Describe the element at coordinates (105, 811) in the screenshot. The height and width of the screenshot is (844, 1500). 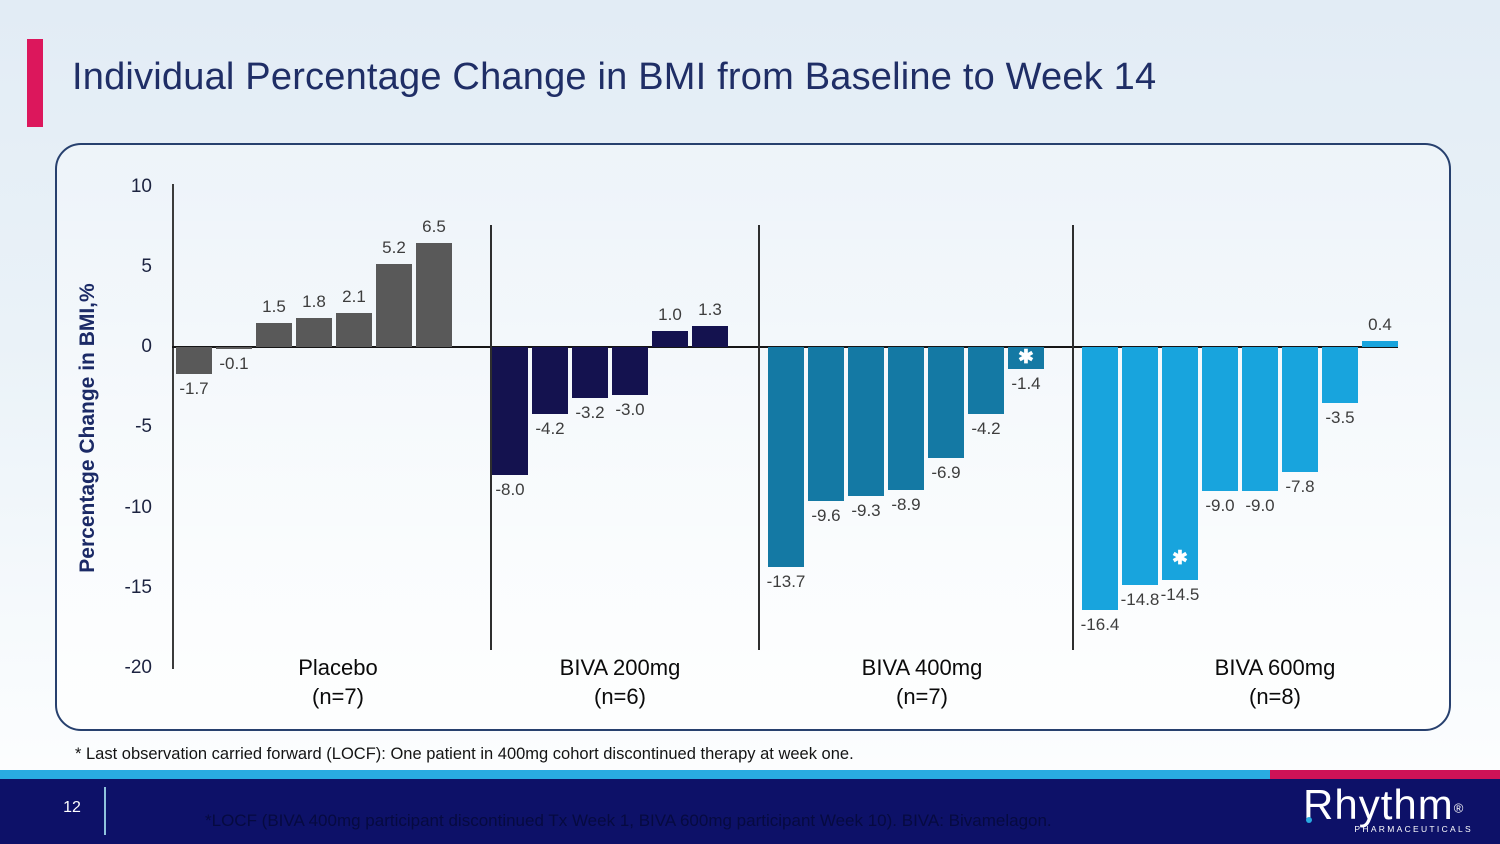
I see `footer-separator-line` at that location.